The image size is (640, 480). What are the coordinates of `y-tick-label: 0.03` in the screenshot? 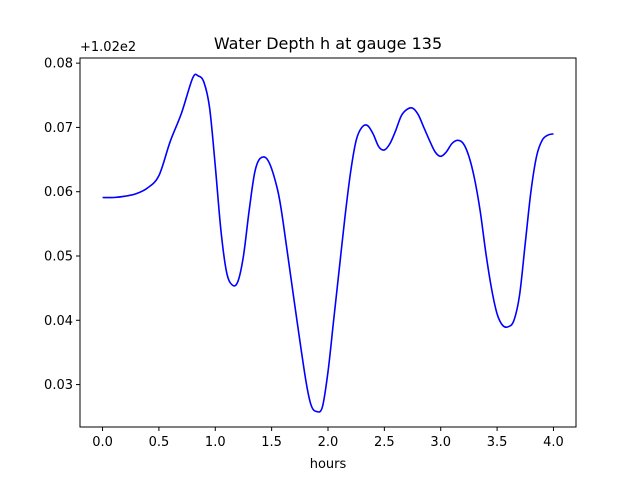 It's located at (58, 385).